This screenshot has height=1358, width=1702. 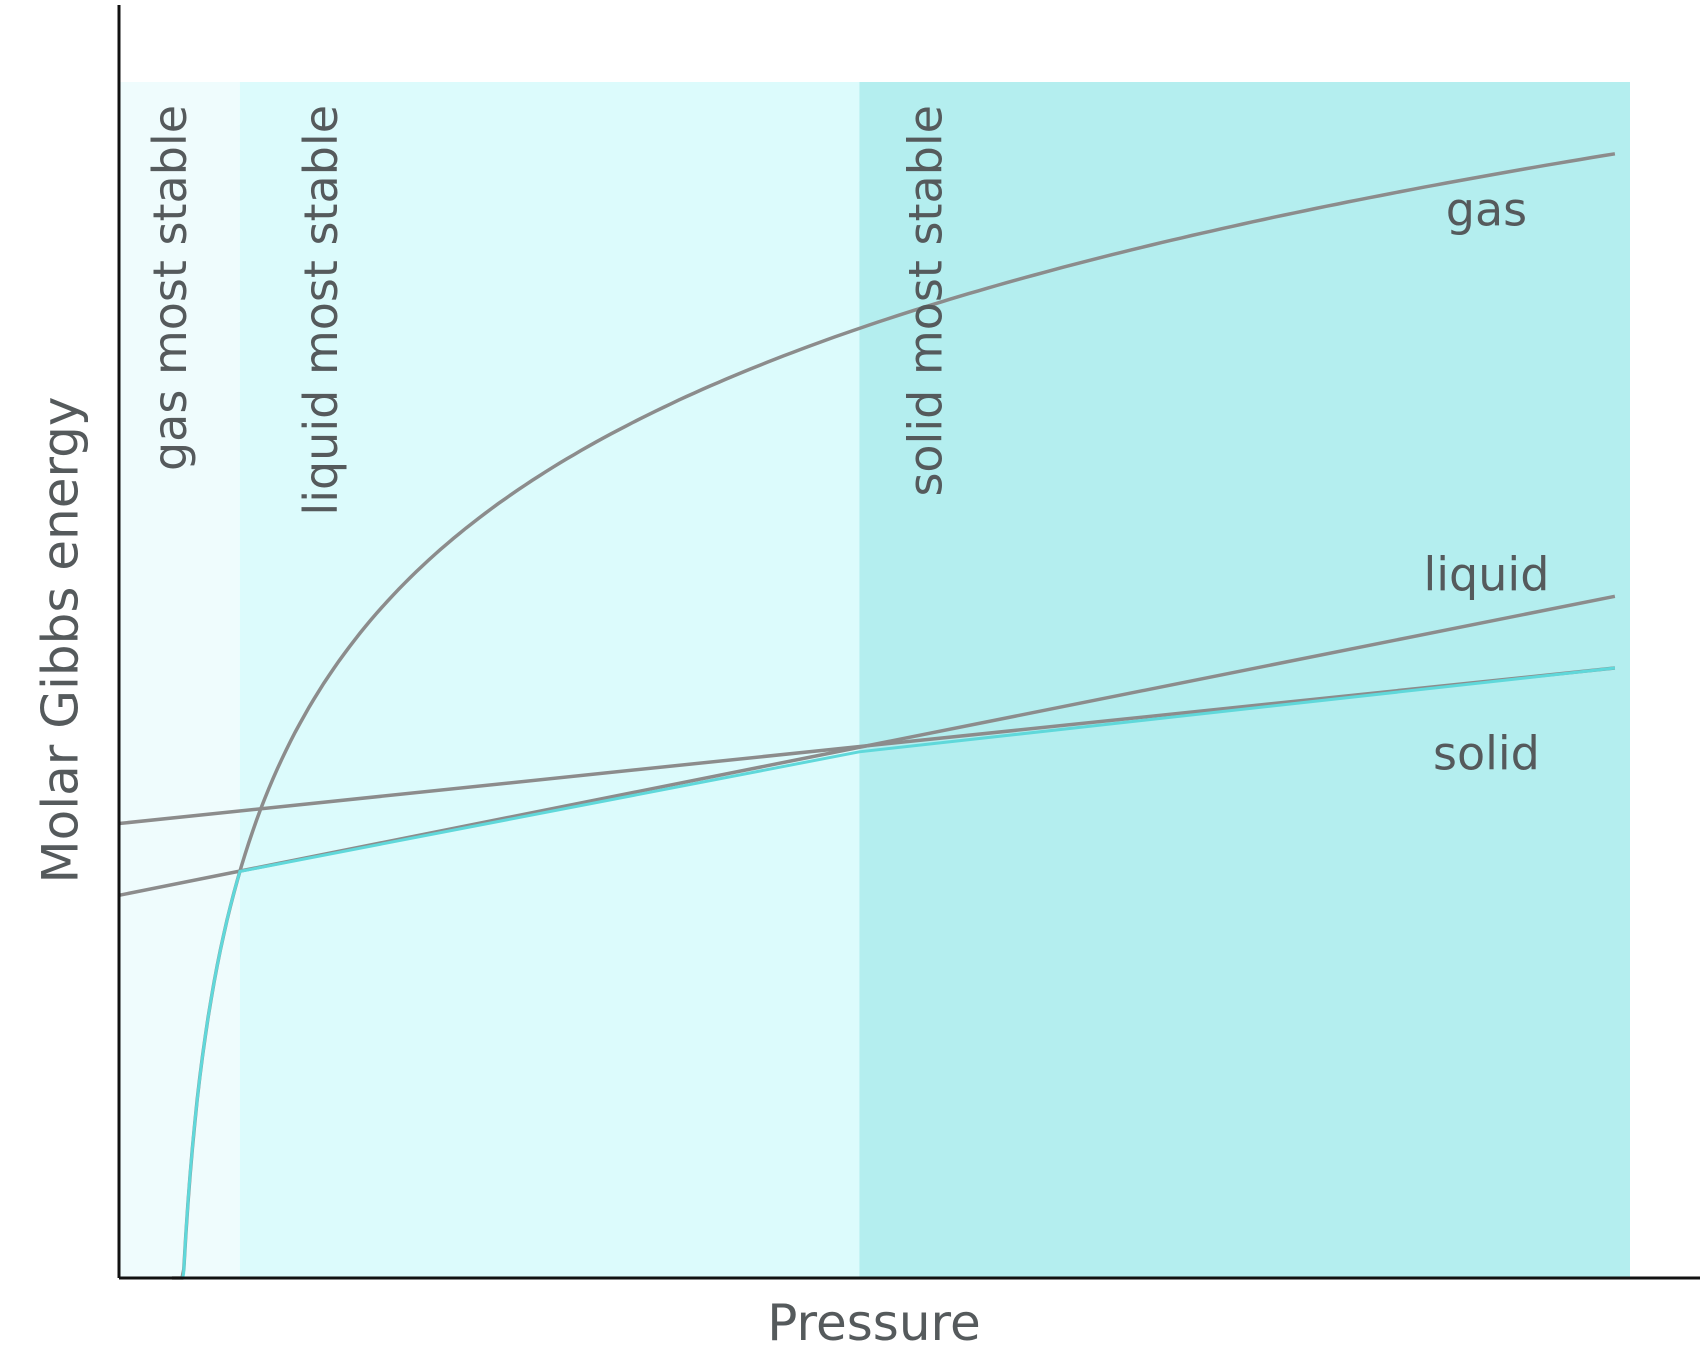 I want to click on series-label-liquid: liquid, so click(x=1487, y=574).